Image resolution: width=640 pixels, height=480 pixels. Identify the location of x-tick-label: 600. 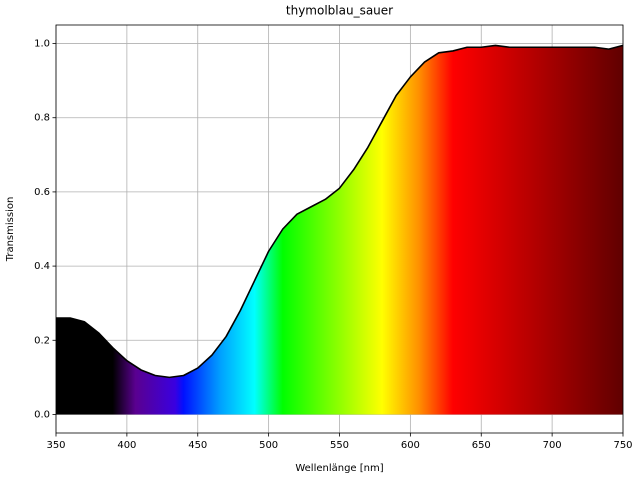
(410, 445).